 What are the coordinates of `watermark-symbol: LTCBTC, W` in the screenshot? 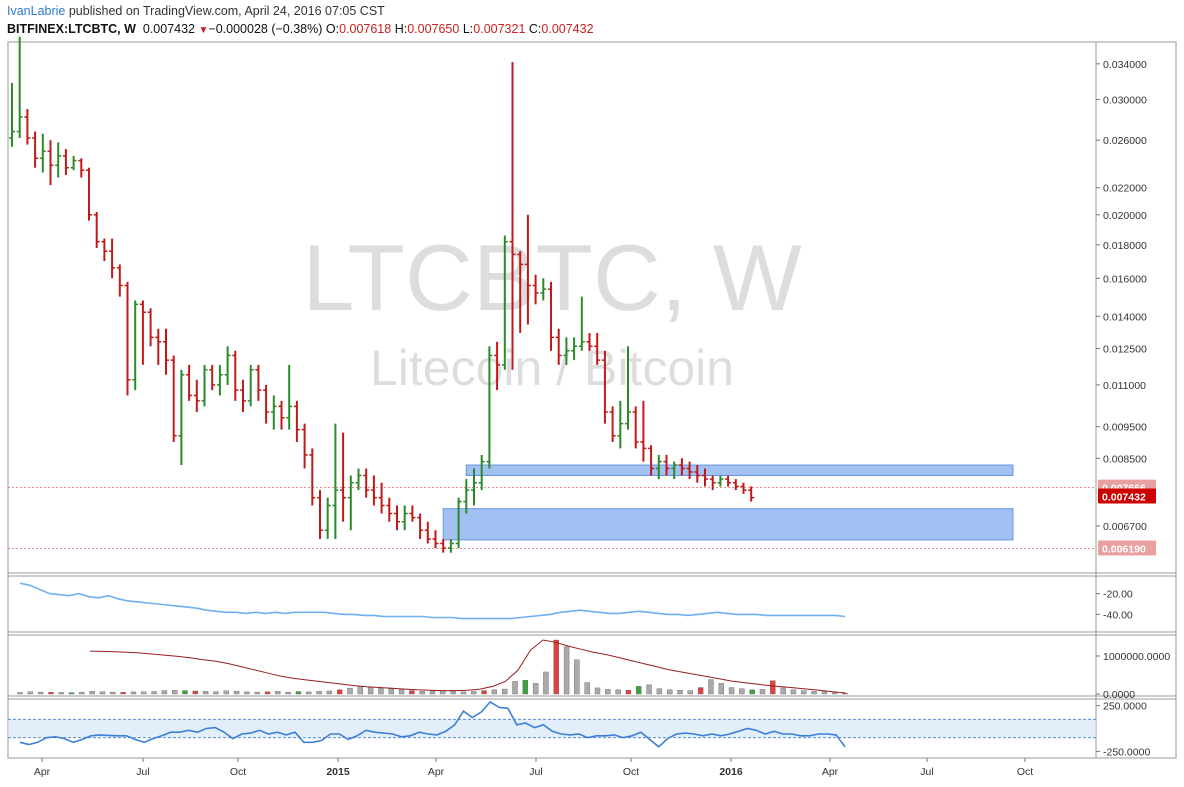 It's located at (552, 277).